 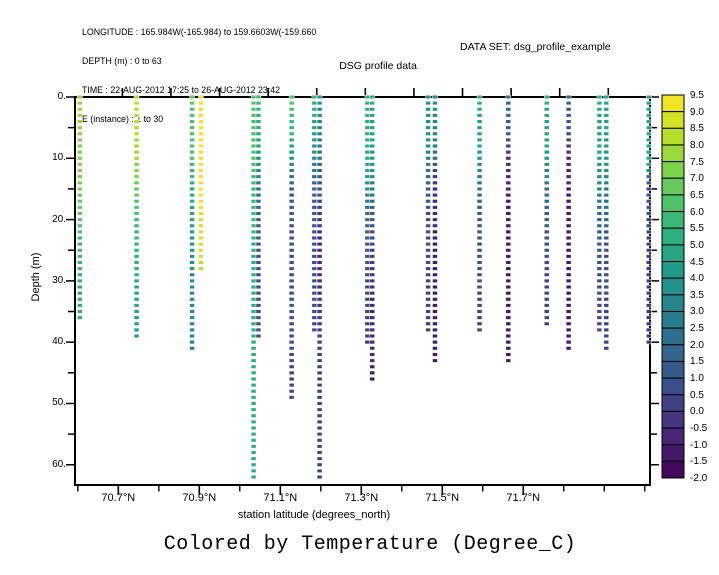 What do you see at coordinates (199, 498) in the screenshot?
I see `x-tick-label: 70.9°N` at bounding box center [199, 498].